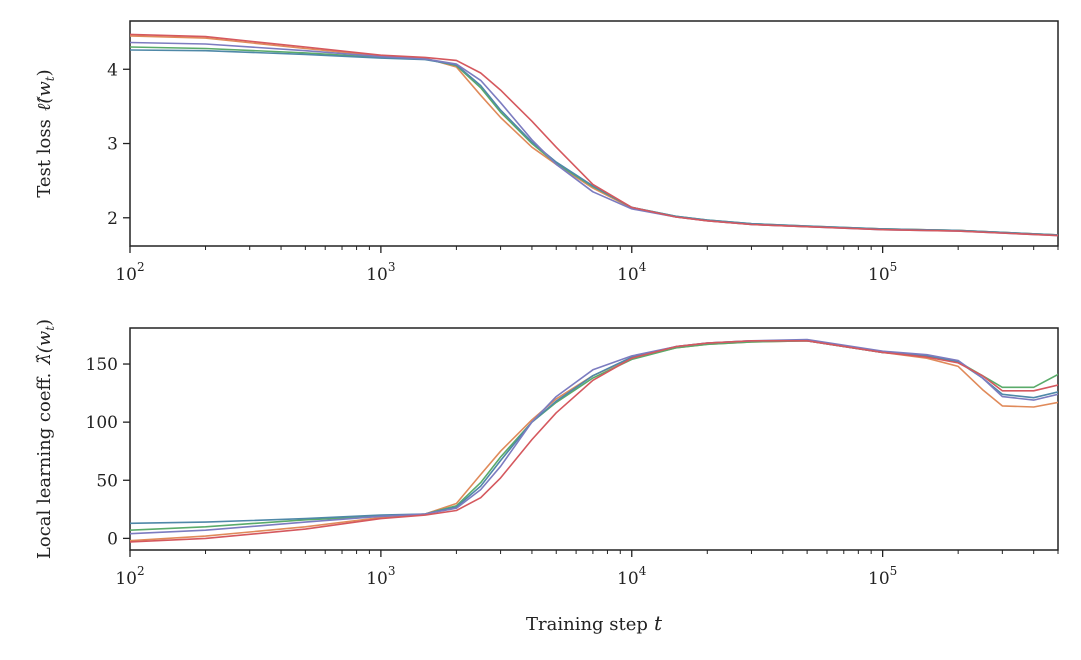  Describe the element at coordinates (594, 623) in the screenshot. I see `x-axis-label: Training step t` at that location.